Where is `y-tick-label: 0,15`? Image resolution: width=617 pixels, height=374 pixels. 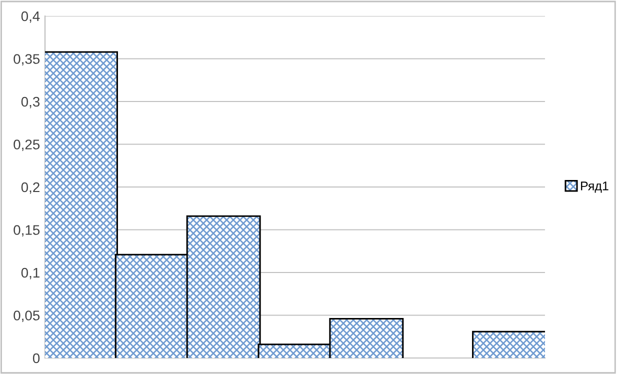 y-tick-label: 0,15 is located at coordinates (27, 231).